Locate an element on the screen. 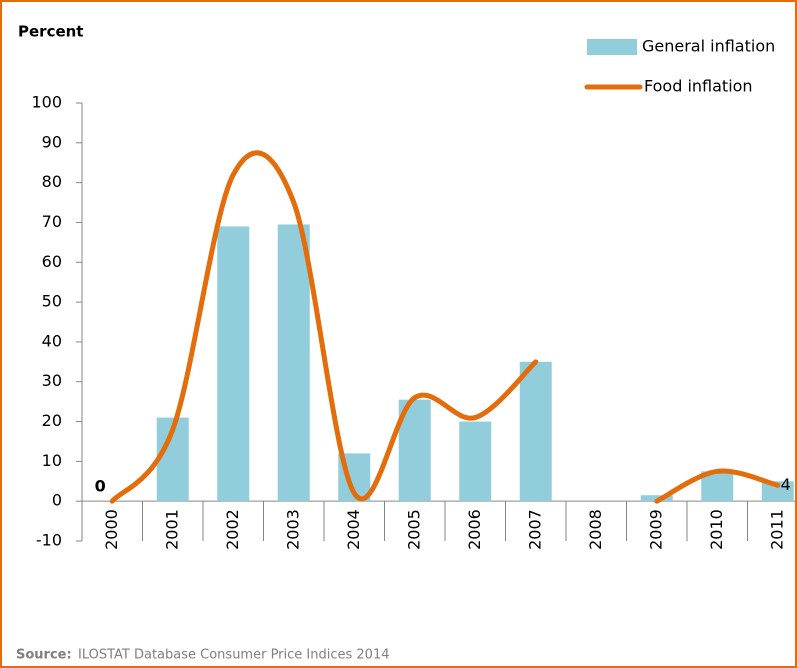  y-tick-label: 100 is located at coordinates (46, 102).